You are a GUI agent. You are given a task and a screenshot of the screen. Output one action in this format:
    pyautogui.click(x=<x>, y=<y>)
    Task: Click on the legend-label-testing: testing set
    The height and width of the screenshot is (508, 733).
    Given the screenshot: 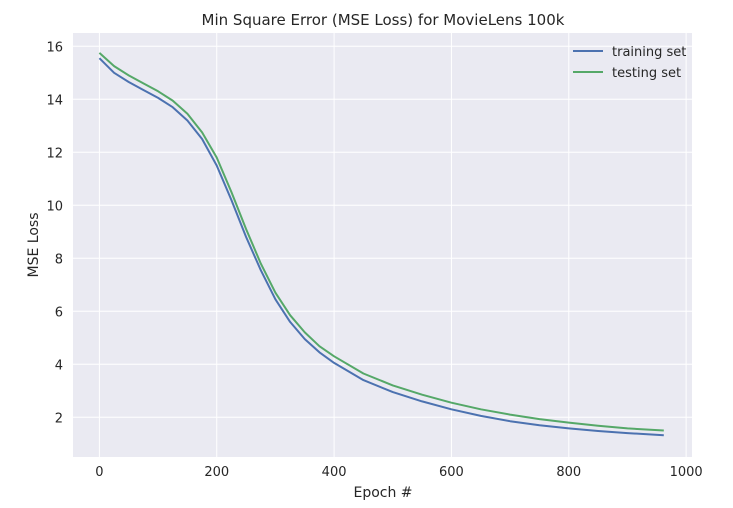 What is the action you would take?
    pyautogui.click(x=646, y=73)
    